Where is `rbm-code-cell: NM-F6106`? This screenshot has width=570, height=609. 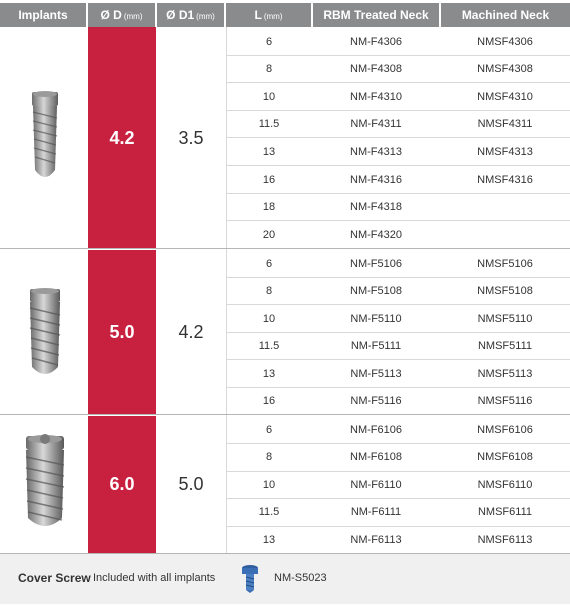
rbm-code-cell: NM-F6106 is located at coordinates (376, 430).